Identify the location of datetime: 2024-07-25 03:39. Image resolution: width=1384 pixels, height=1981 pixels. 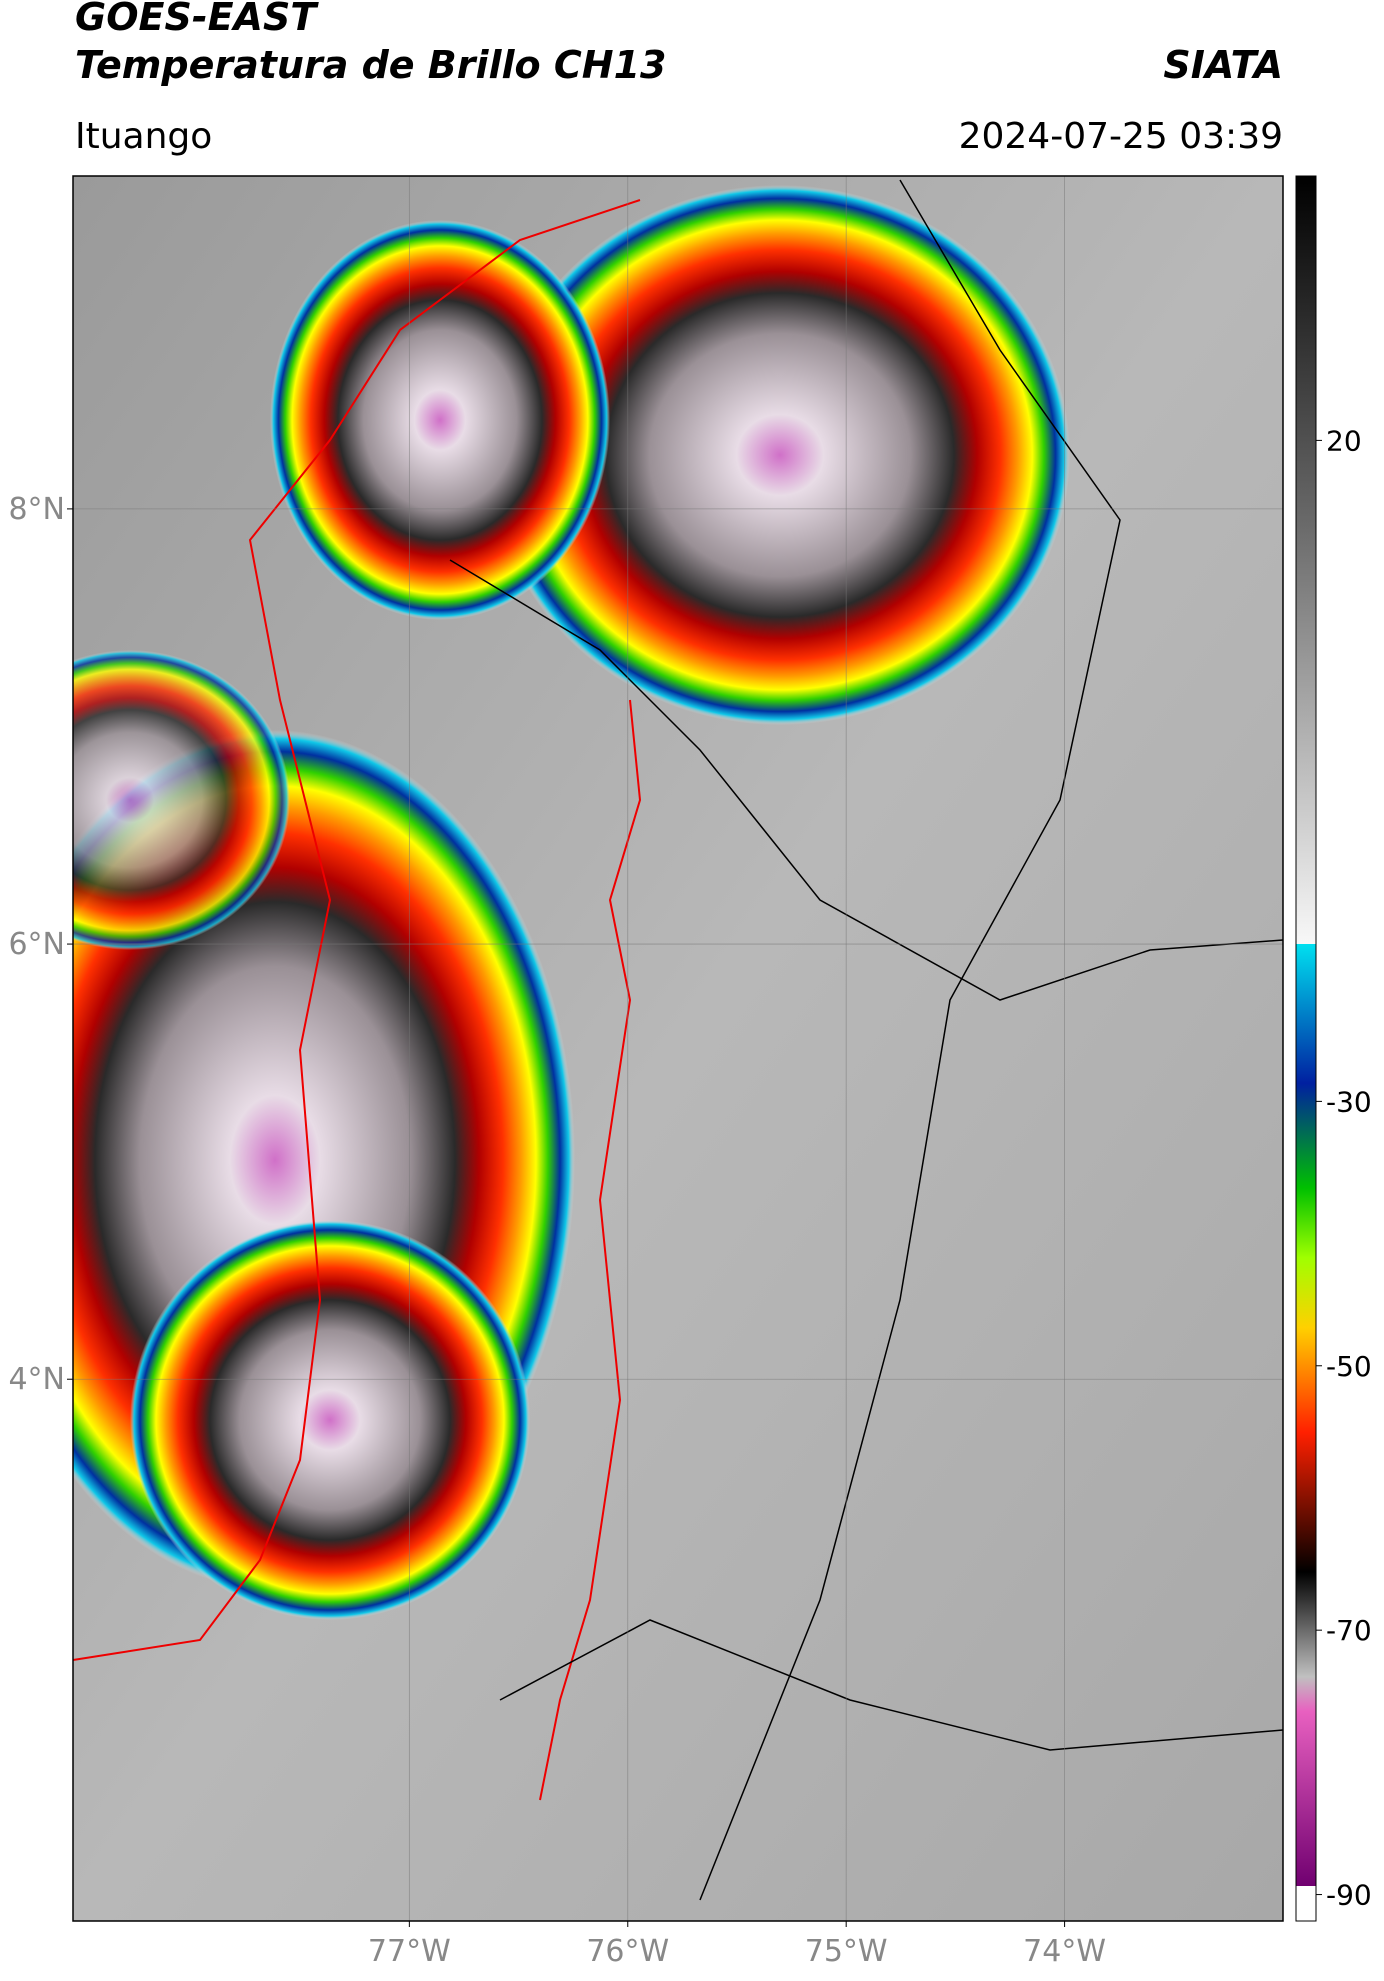
(1121, 136).